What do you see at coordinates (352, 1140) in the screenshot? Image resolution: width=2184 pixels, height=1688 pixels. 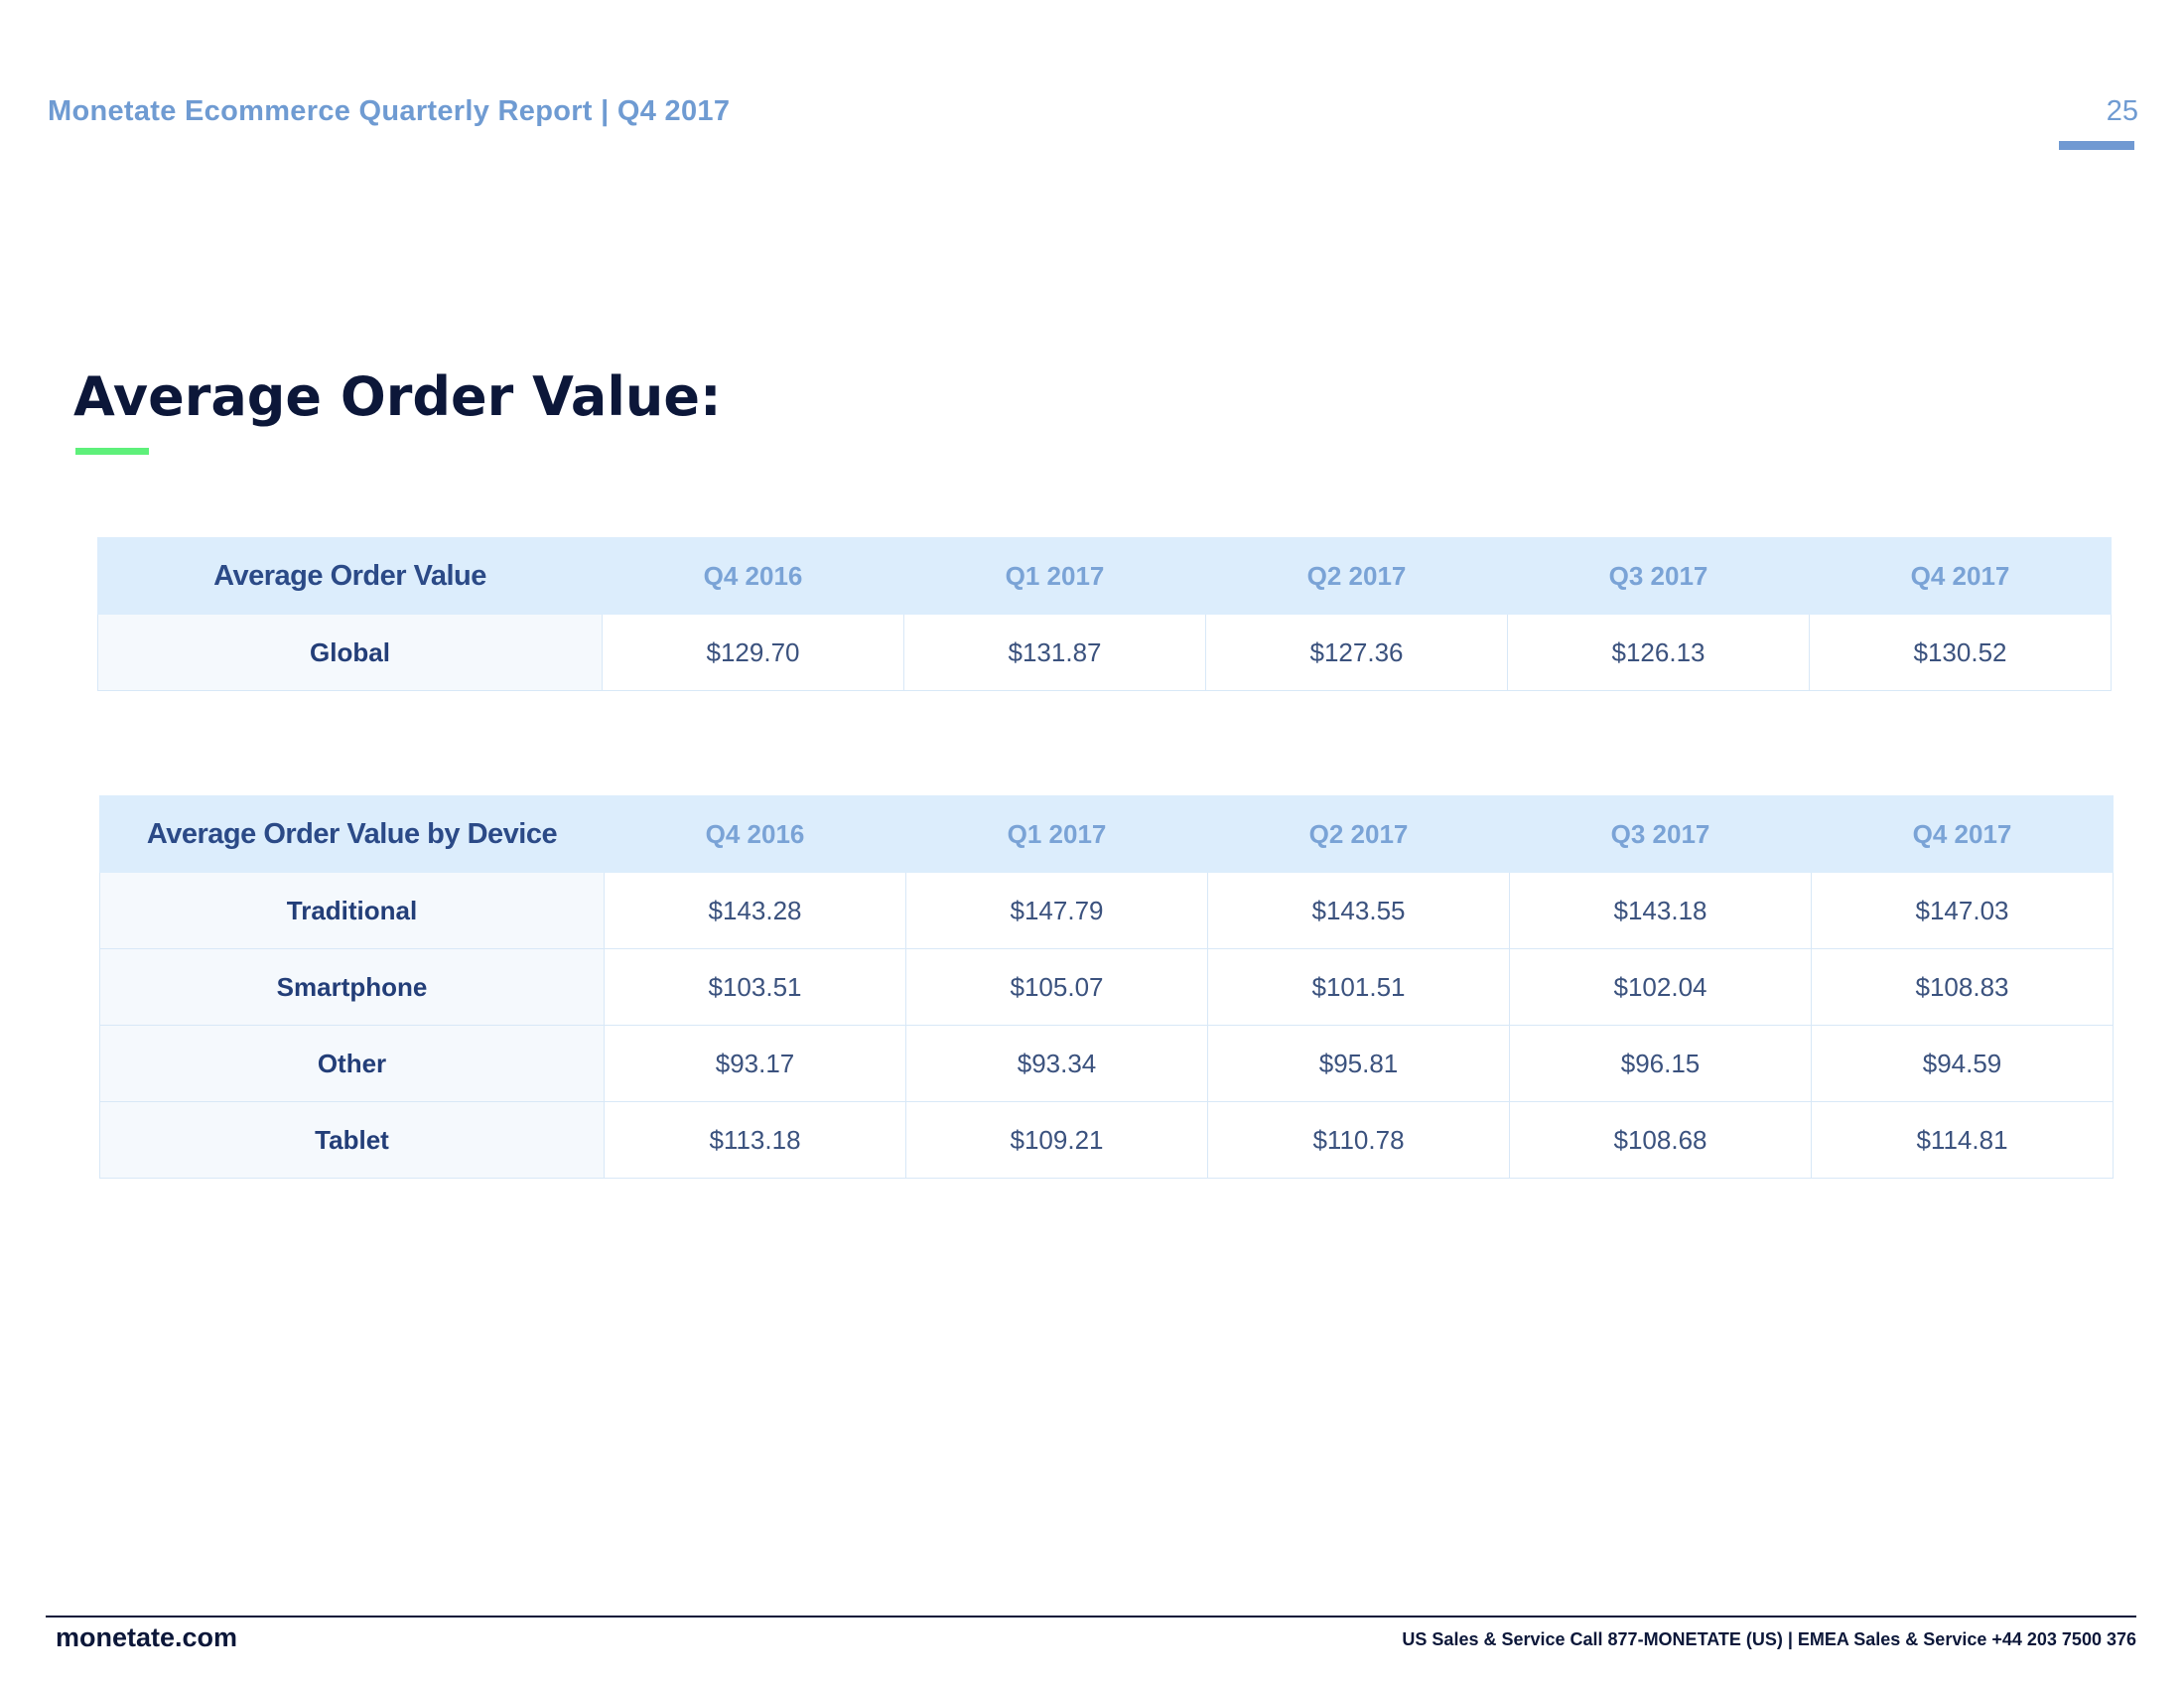 I see `row-label: Tablet` at bounding box center [352, 1140].